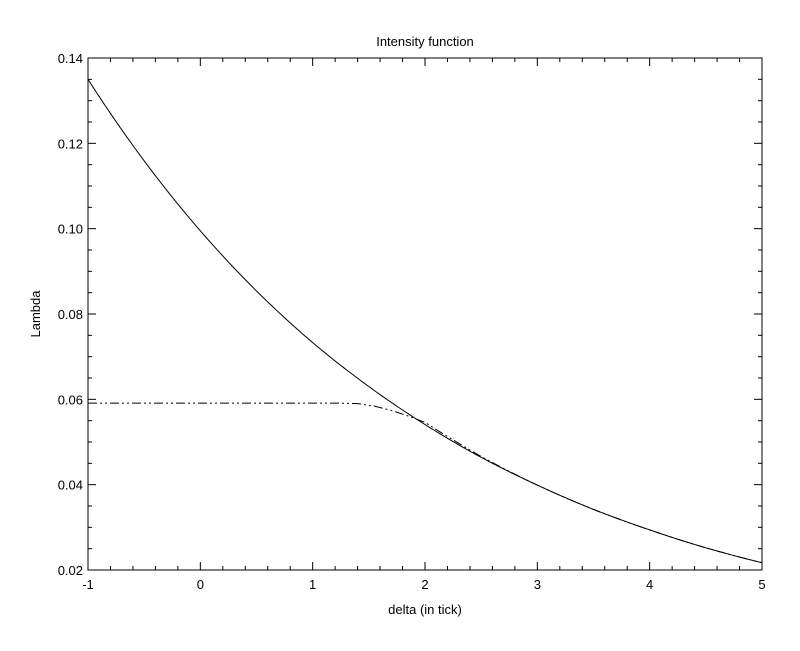  Describe the element at coordinates (425, 609) in the screenshot. I see `x-axis-label: delta (in tick)` at that location.